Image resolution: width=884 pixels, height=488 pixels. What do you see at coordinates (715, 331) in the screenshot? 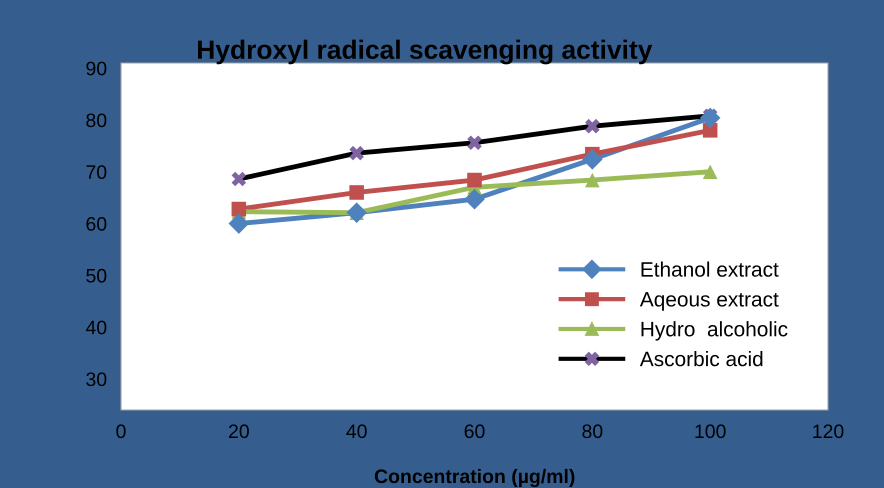
I see `legend-label: Hydro alcoholic` at bounding box center [715, 331].